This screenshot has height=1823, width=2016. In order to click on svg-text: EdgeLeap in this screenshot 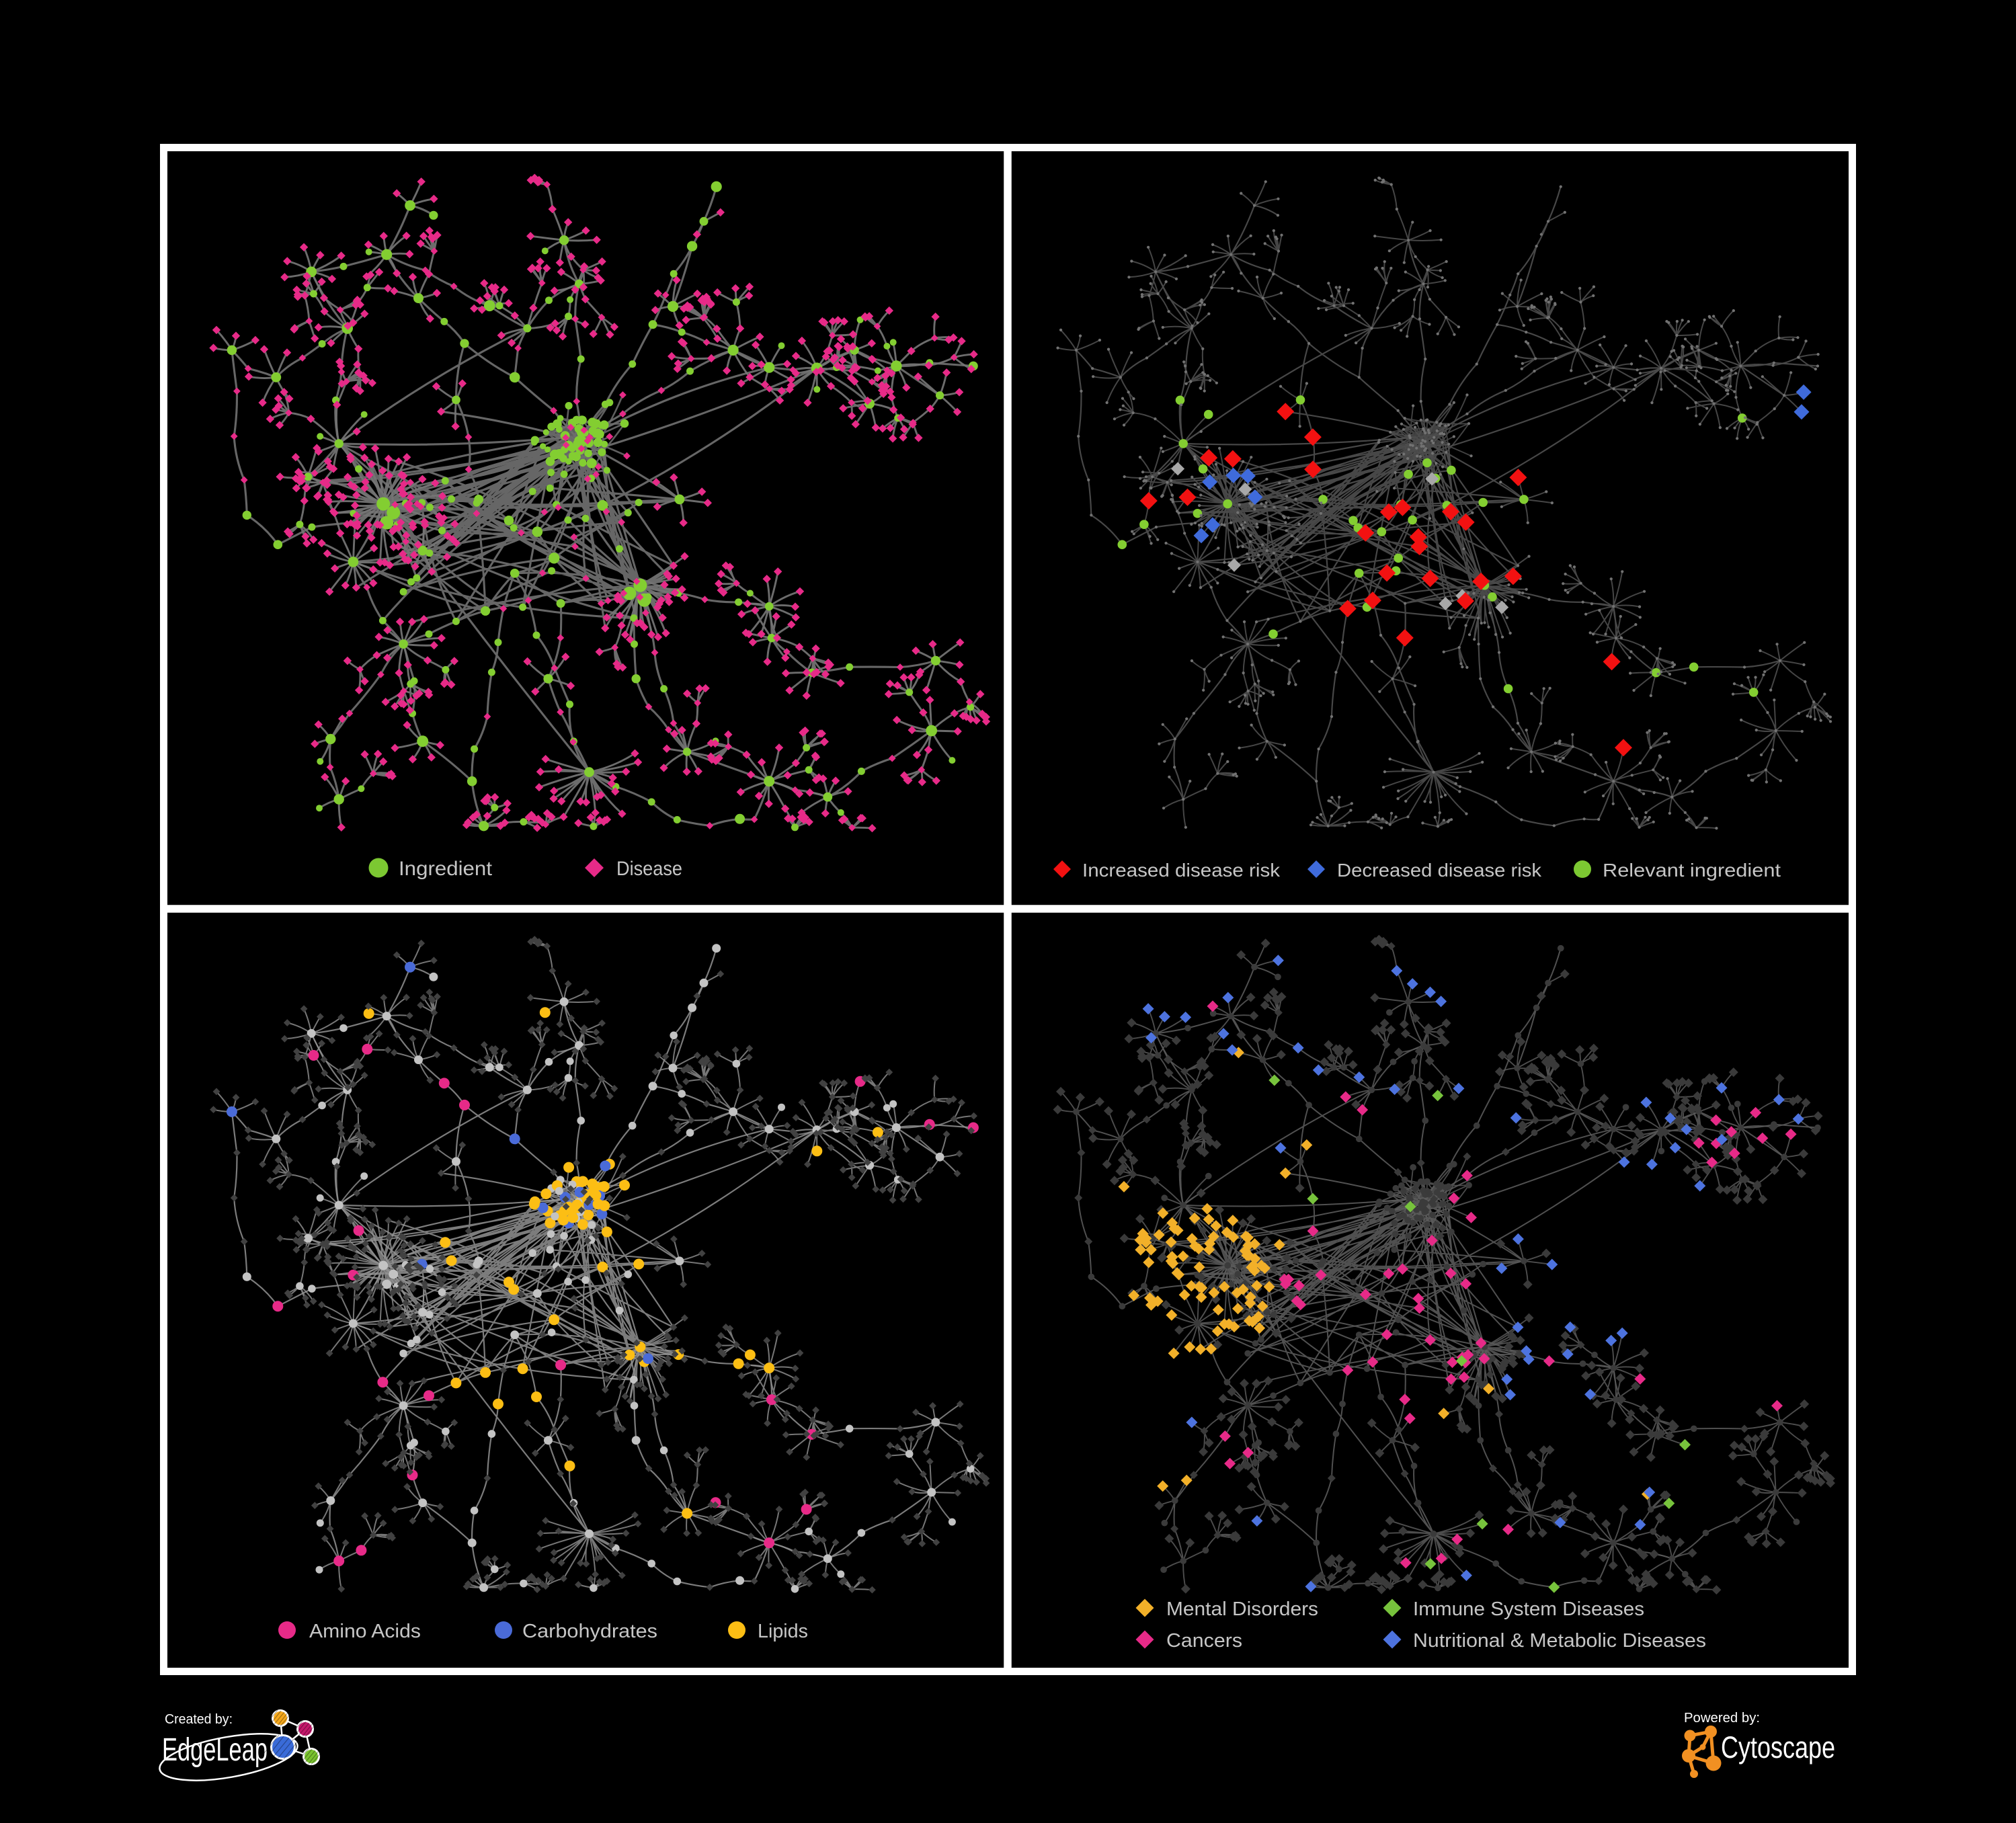, I will do `click(215, 1750)`.